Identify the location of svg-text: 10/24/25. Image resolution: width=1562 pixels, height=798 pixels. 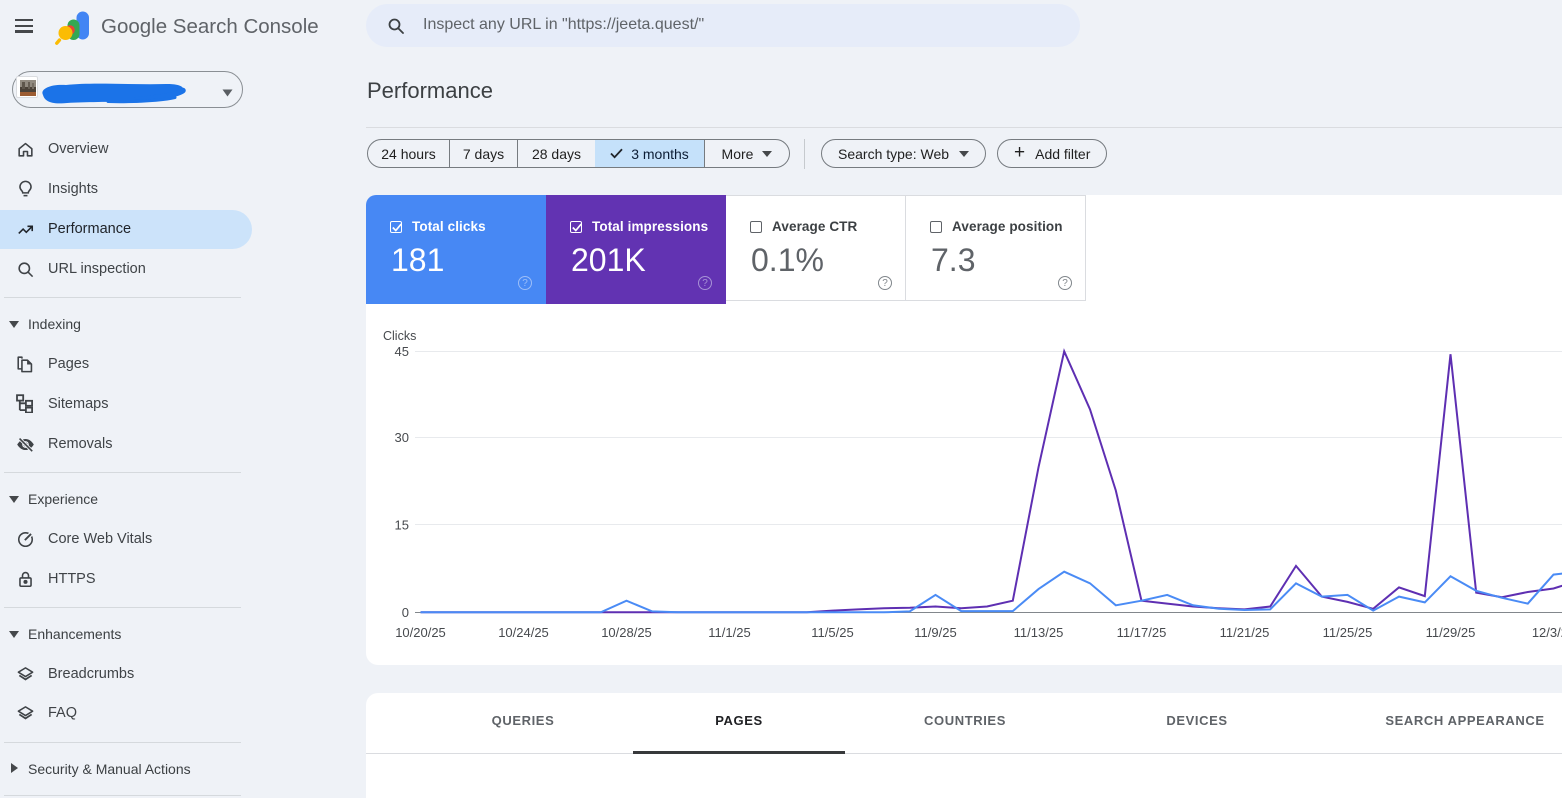
(523, 632).